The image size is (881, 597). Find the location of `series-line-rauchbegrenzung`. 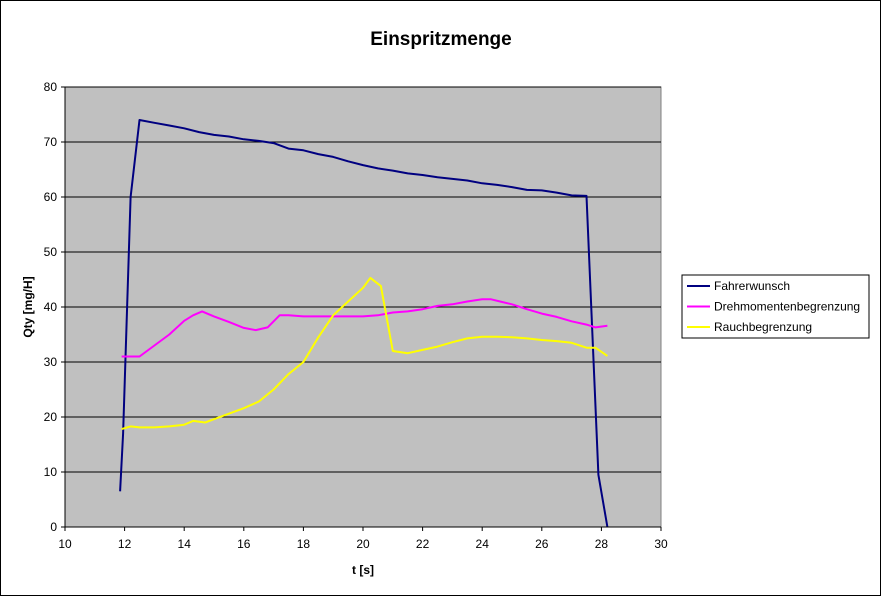

series-line-rauchbegrenzung is located at coordinates (364, 353).